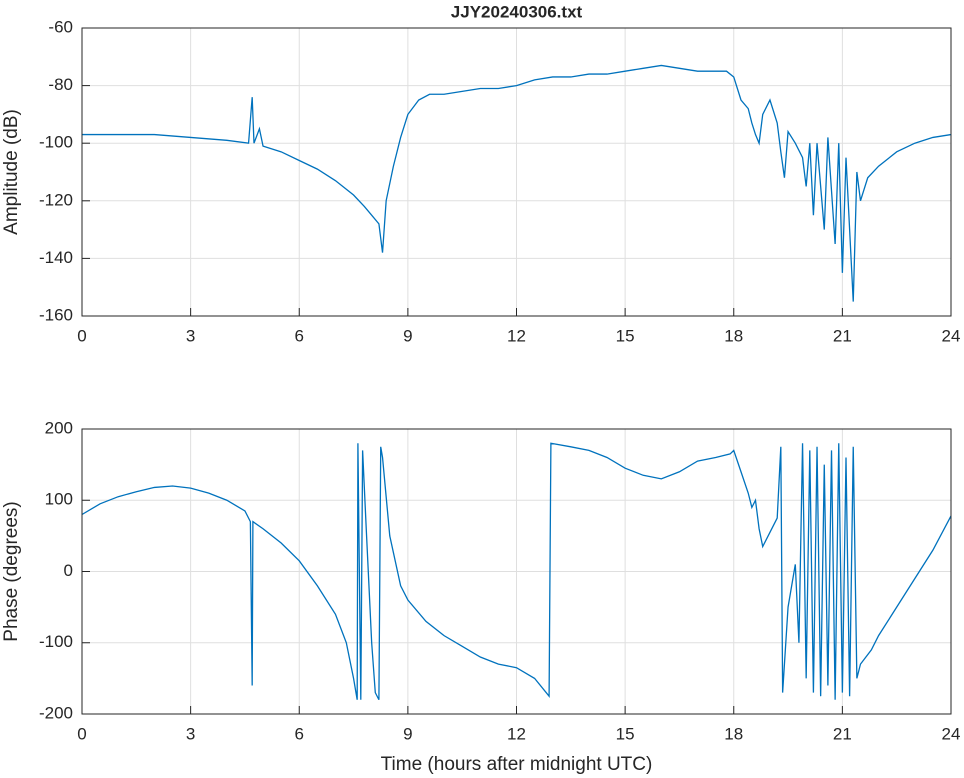 The image size is (964, 778). What do you see at coordinates (517, 764) in the screenshot?
I see `x-axis-label: Time (hours after midnight UTC)` at bounding box center [517, 764].